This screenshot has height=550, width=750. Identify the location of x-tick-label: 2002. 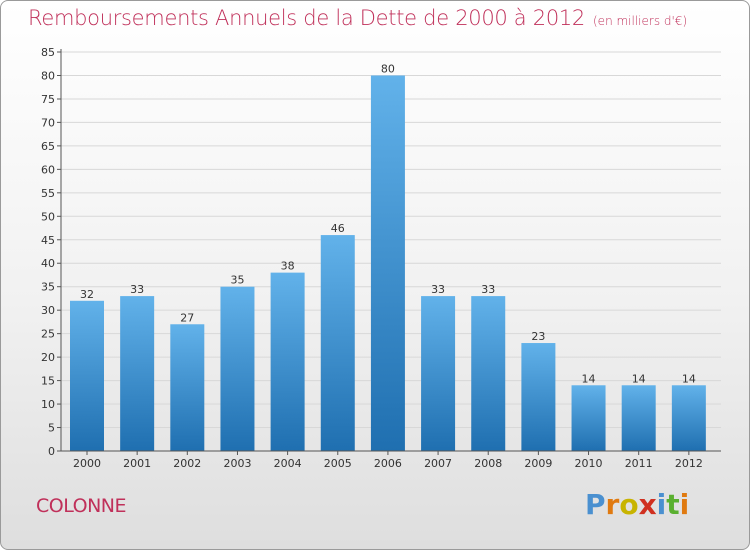
(187, 463).